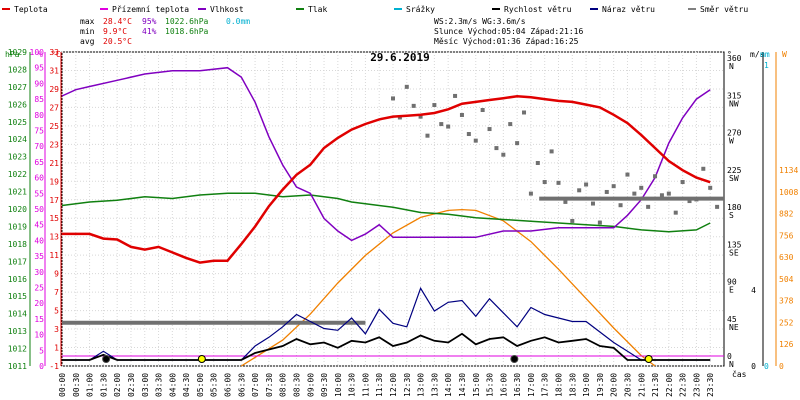 The image size is (800, 400). Describe the element at coordinates (41, 350) in the screenshot. I see `pct-tick-label: 5` at that location.